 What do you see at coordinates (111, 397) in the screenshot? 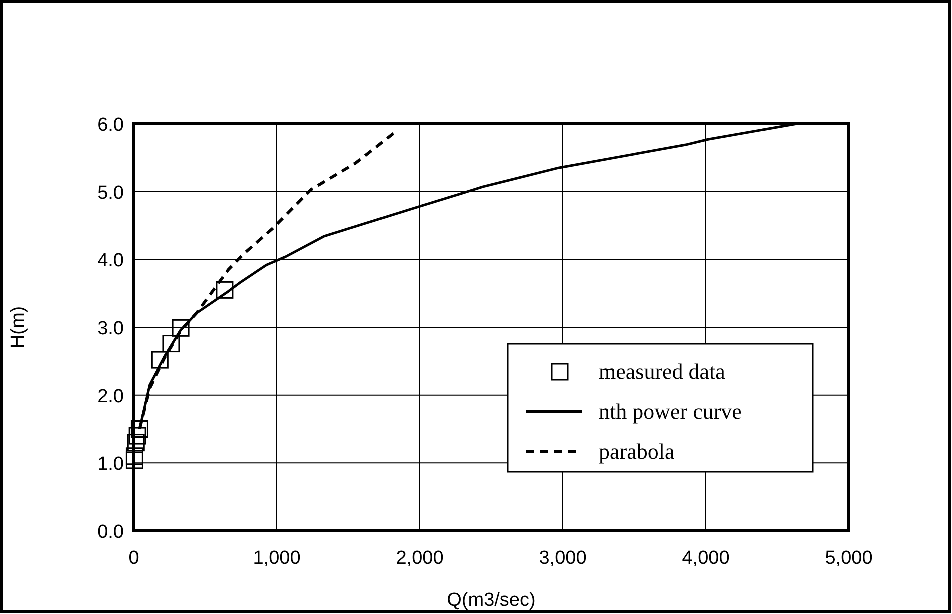
I see `y-tick-label: 2.0` at bounding box center [111, 397].